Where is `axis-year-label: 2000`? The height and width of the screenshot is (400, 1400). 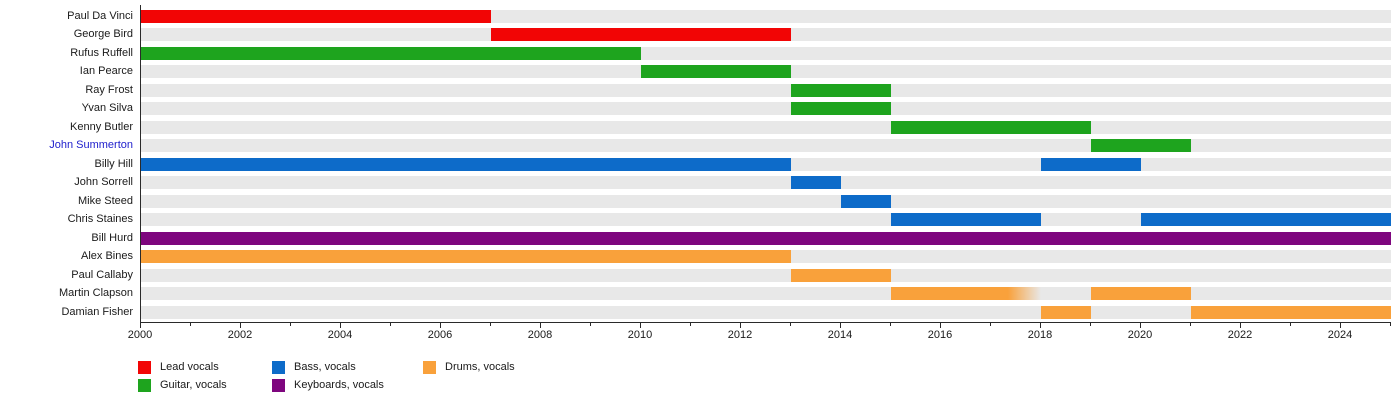 axis-year-label: 2000 is located at coordinates (140, 335).